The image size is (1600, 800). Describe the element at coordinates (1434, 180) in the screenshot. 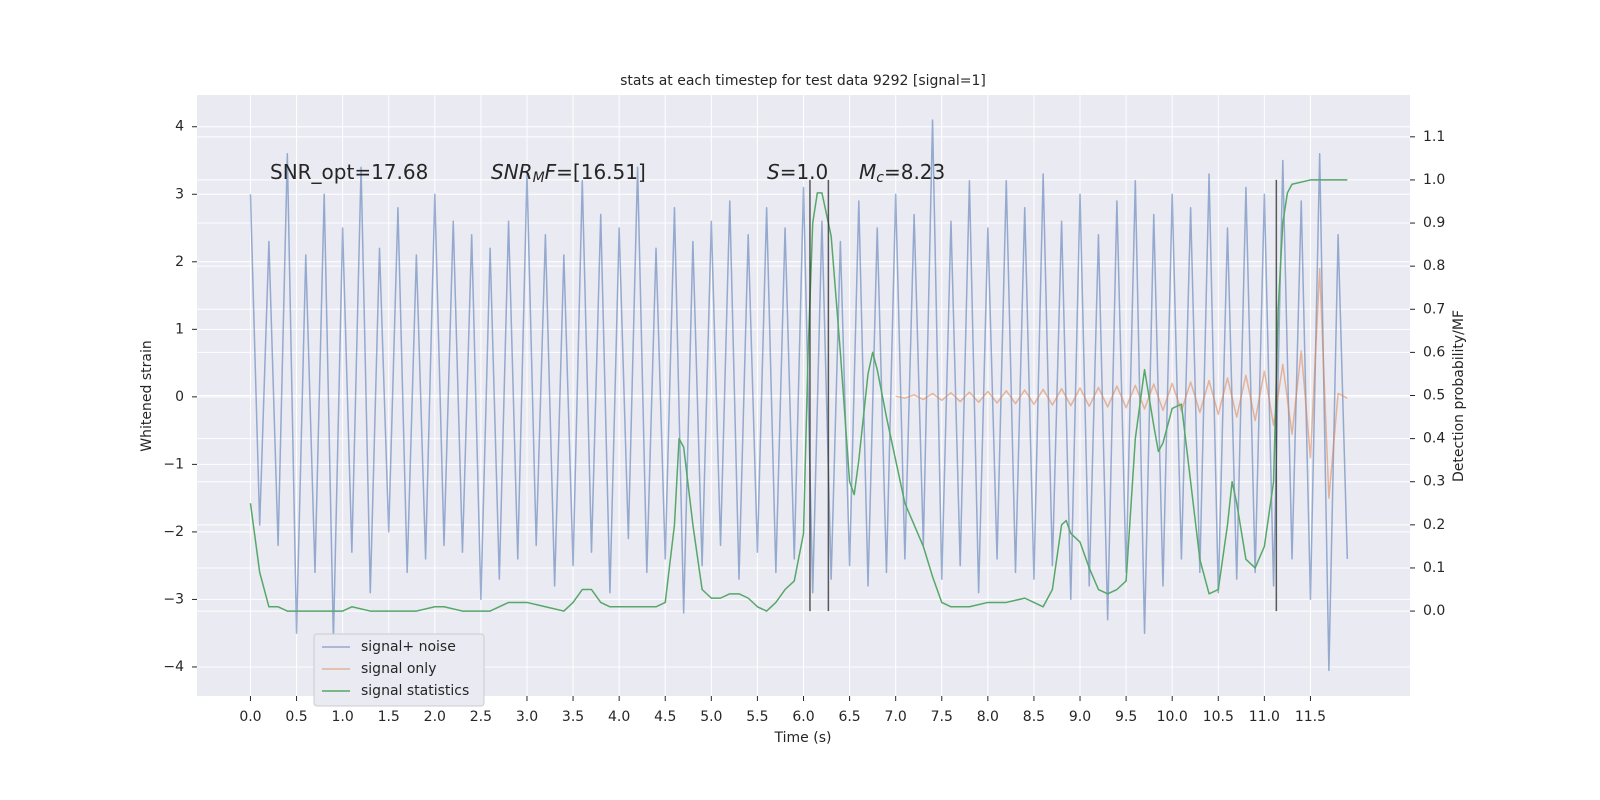

I see `y2-tick-label: 1.0` at that location.